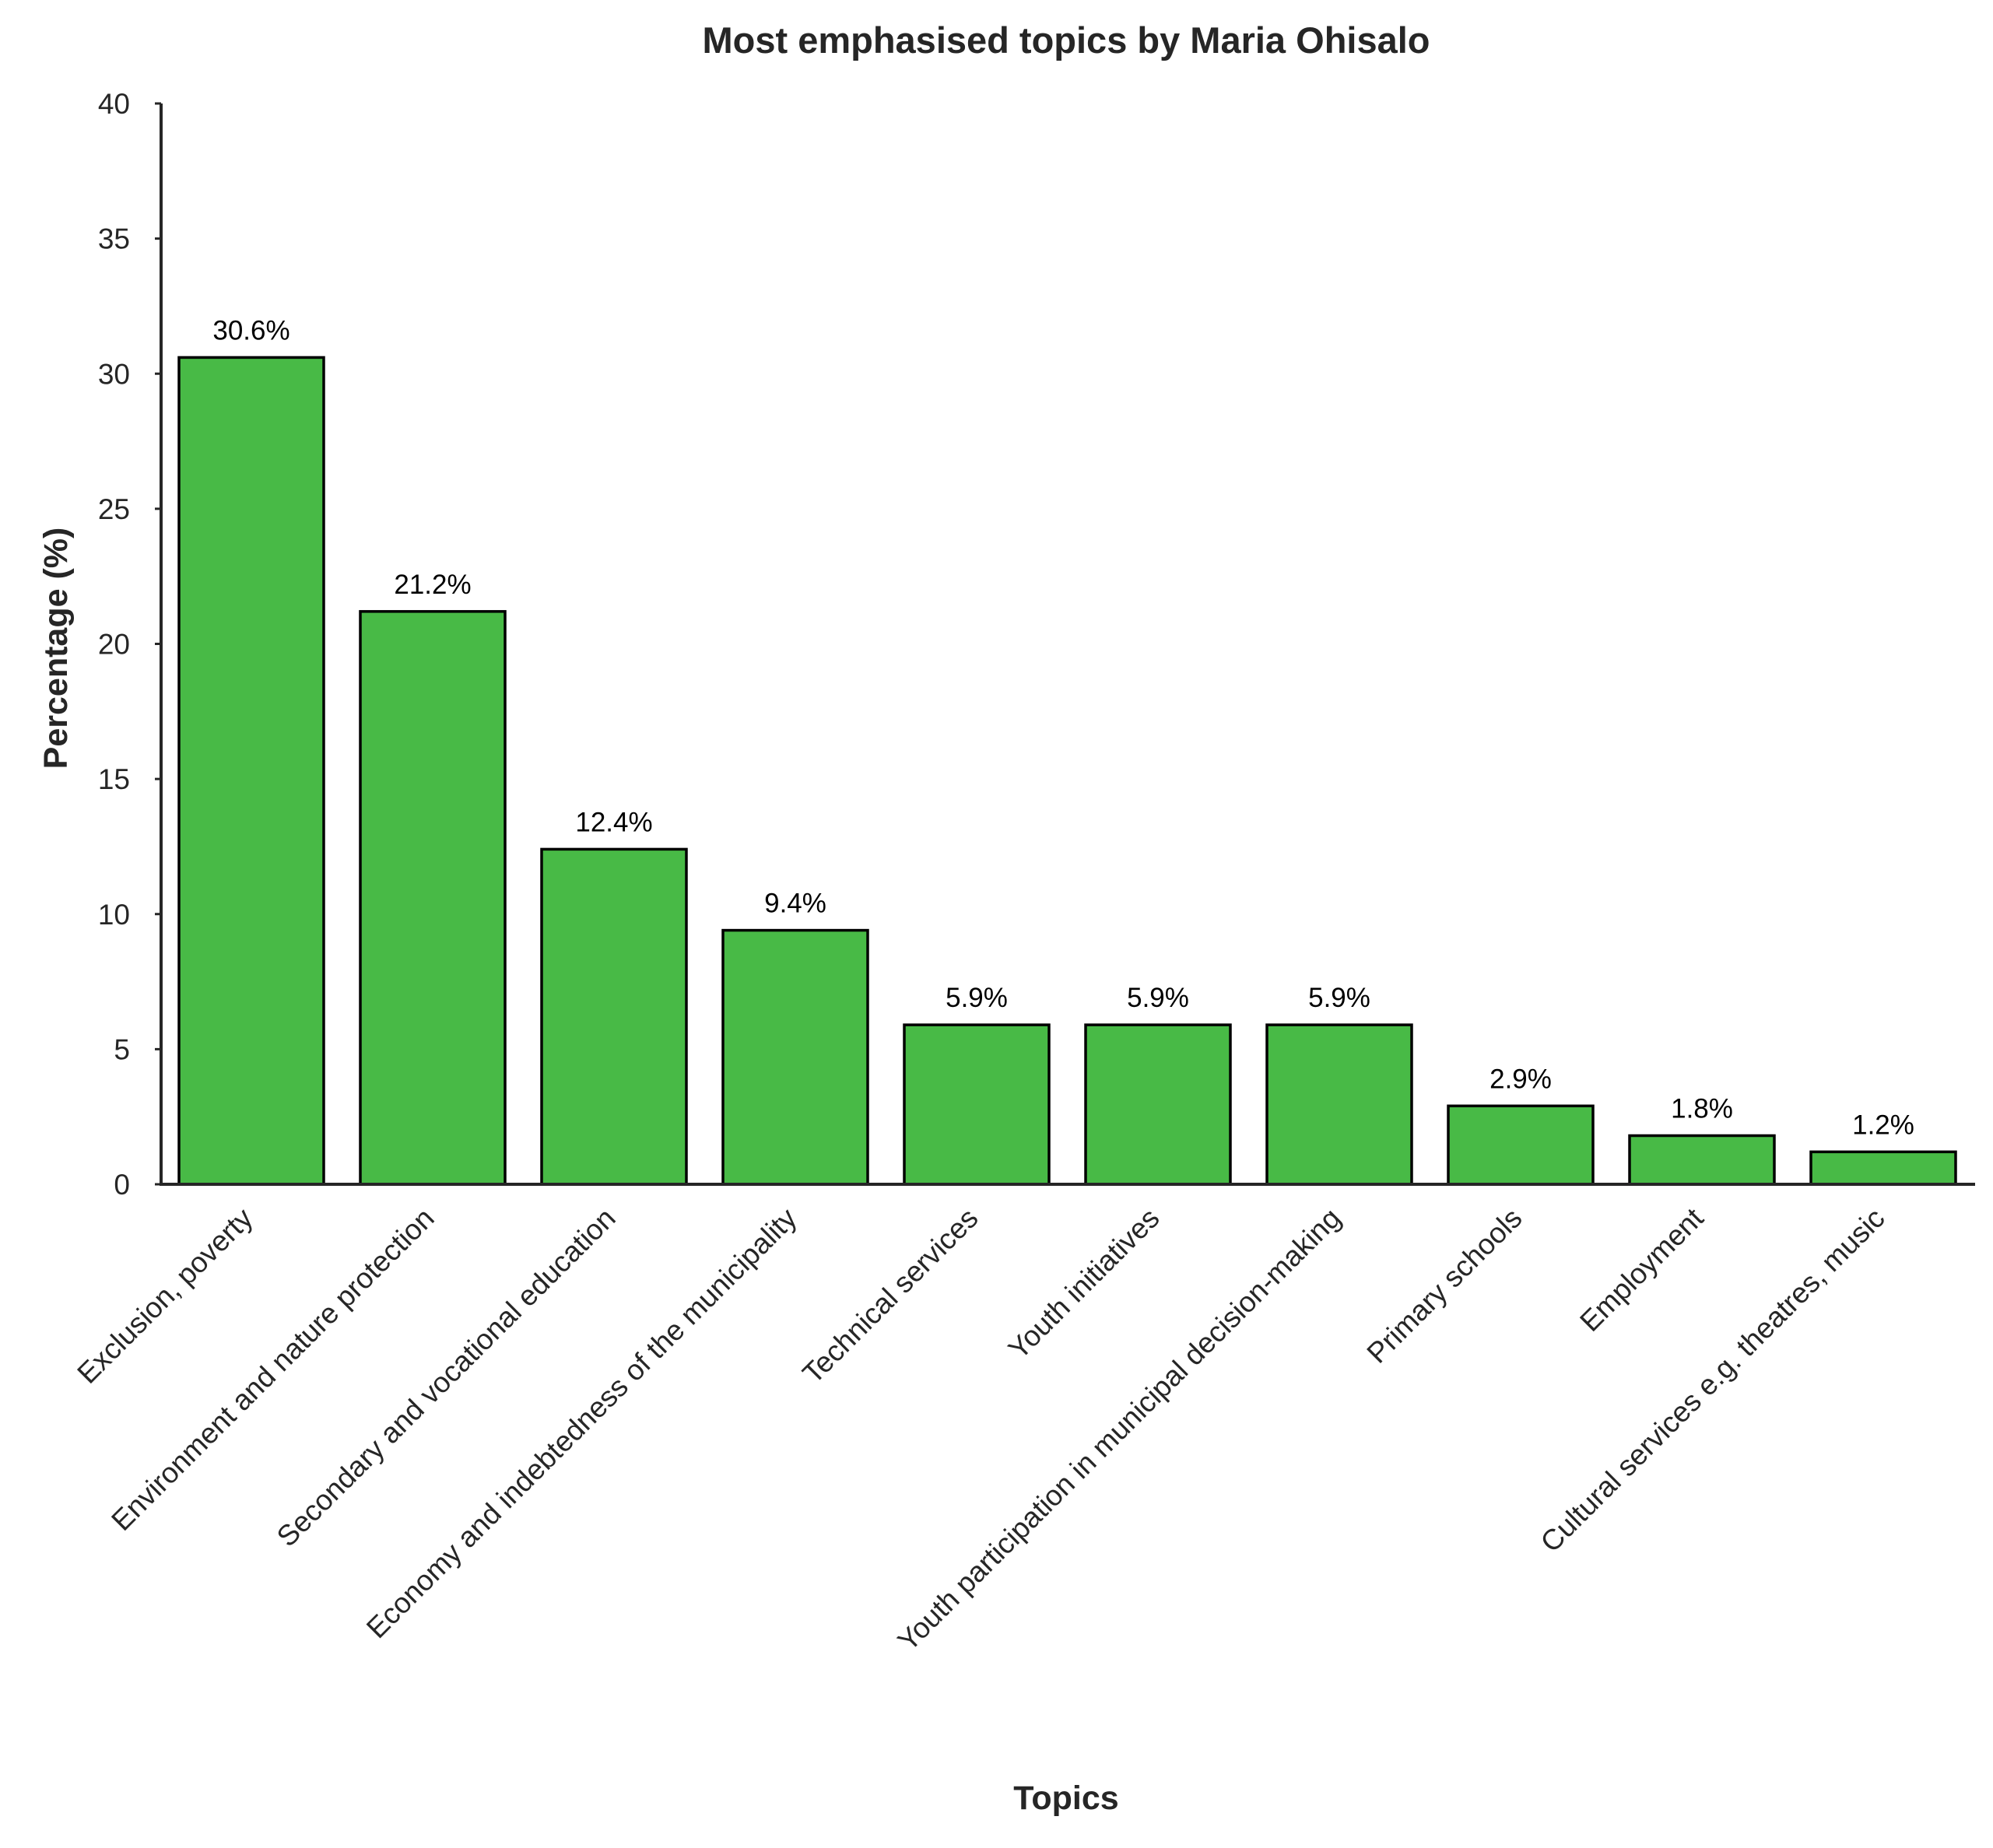 The height and width of the screenshot is (1848, 1993). I want to click on x-tick-label: Youth initiatives, so click(1084, 1284).